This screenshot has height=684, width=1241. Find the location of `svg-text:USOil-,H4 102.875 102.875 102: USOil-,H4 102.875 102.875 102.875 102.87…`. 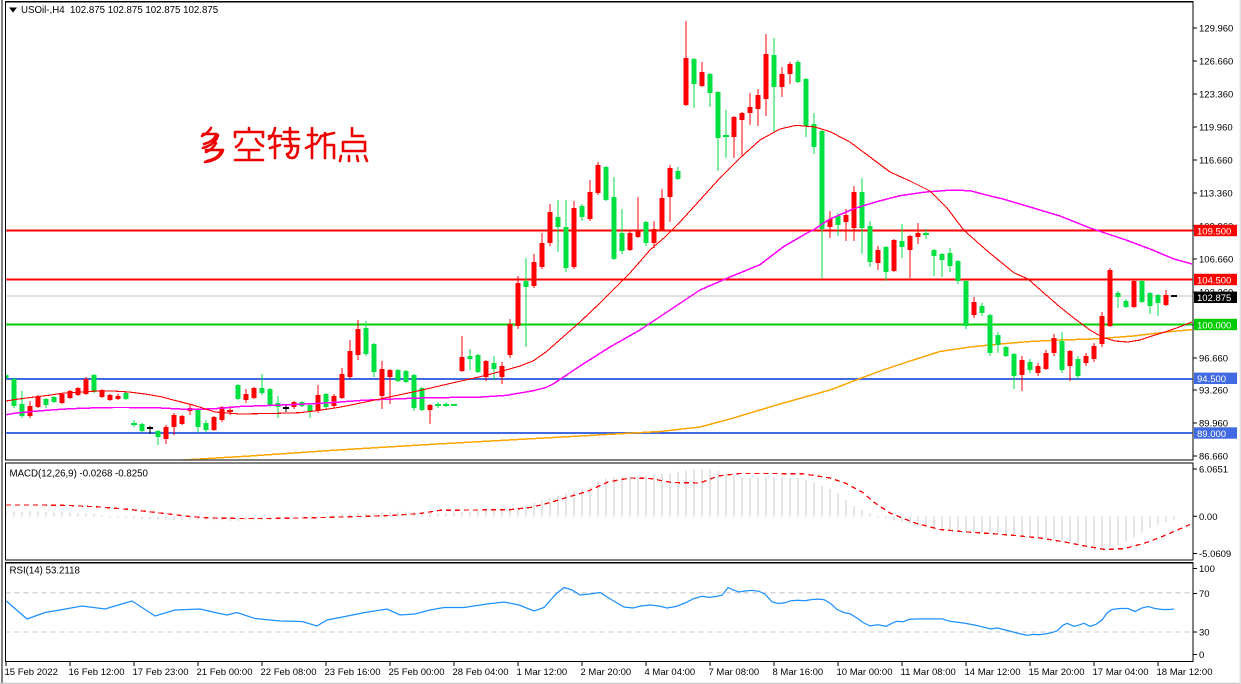

svg-text:USOil-,H4 102.875 102.875 102: USOil-,H4 102.875 102.875 102.875 102.87… is located at coordinates (119, 10).